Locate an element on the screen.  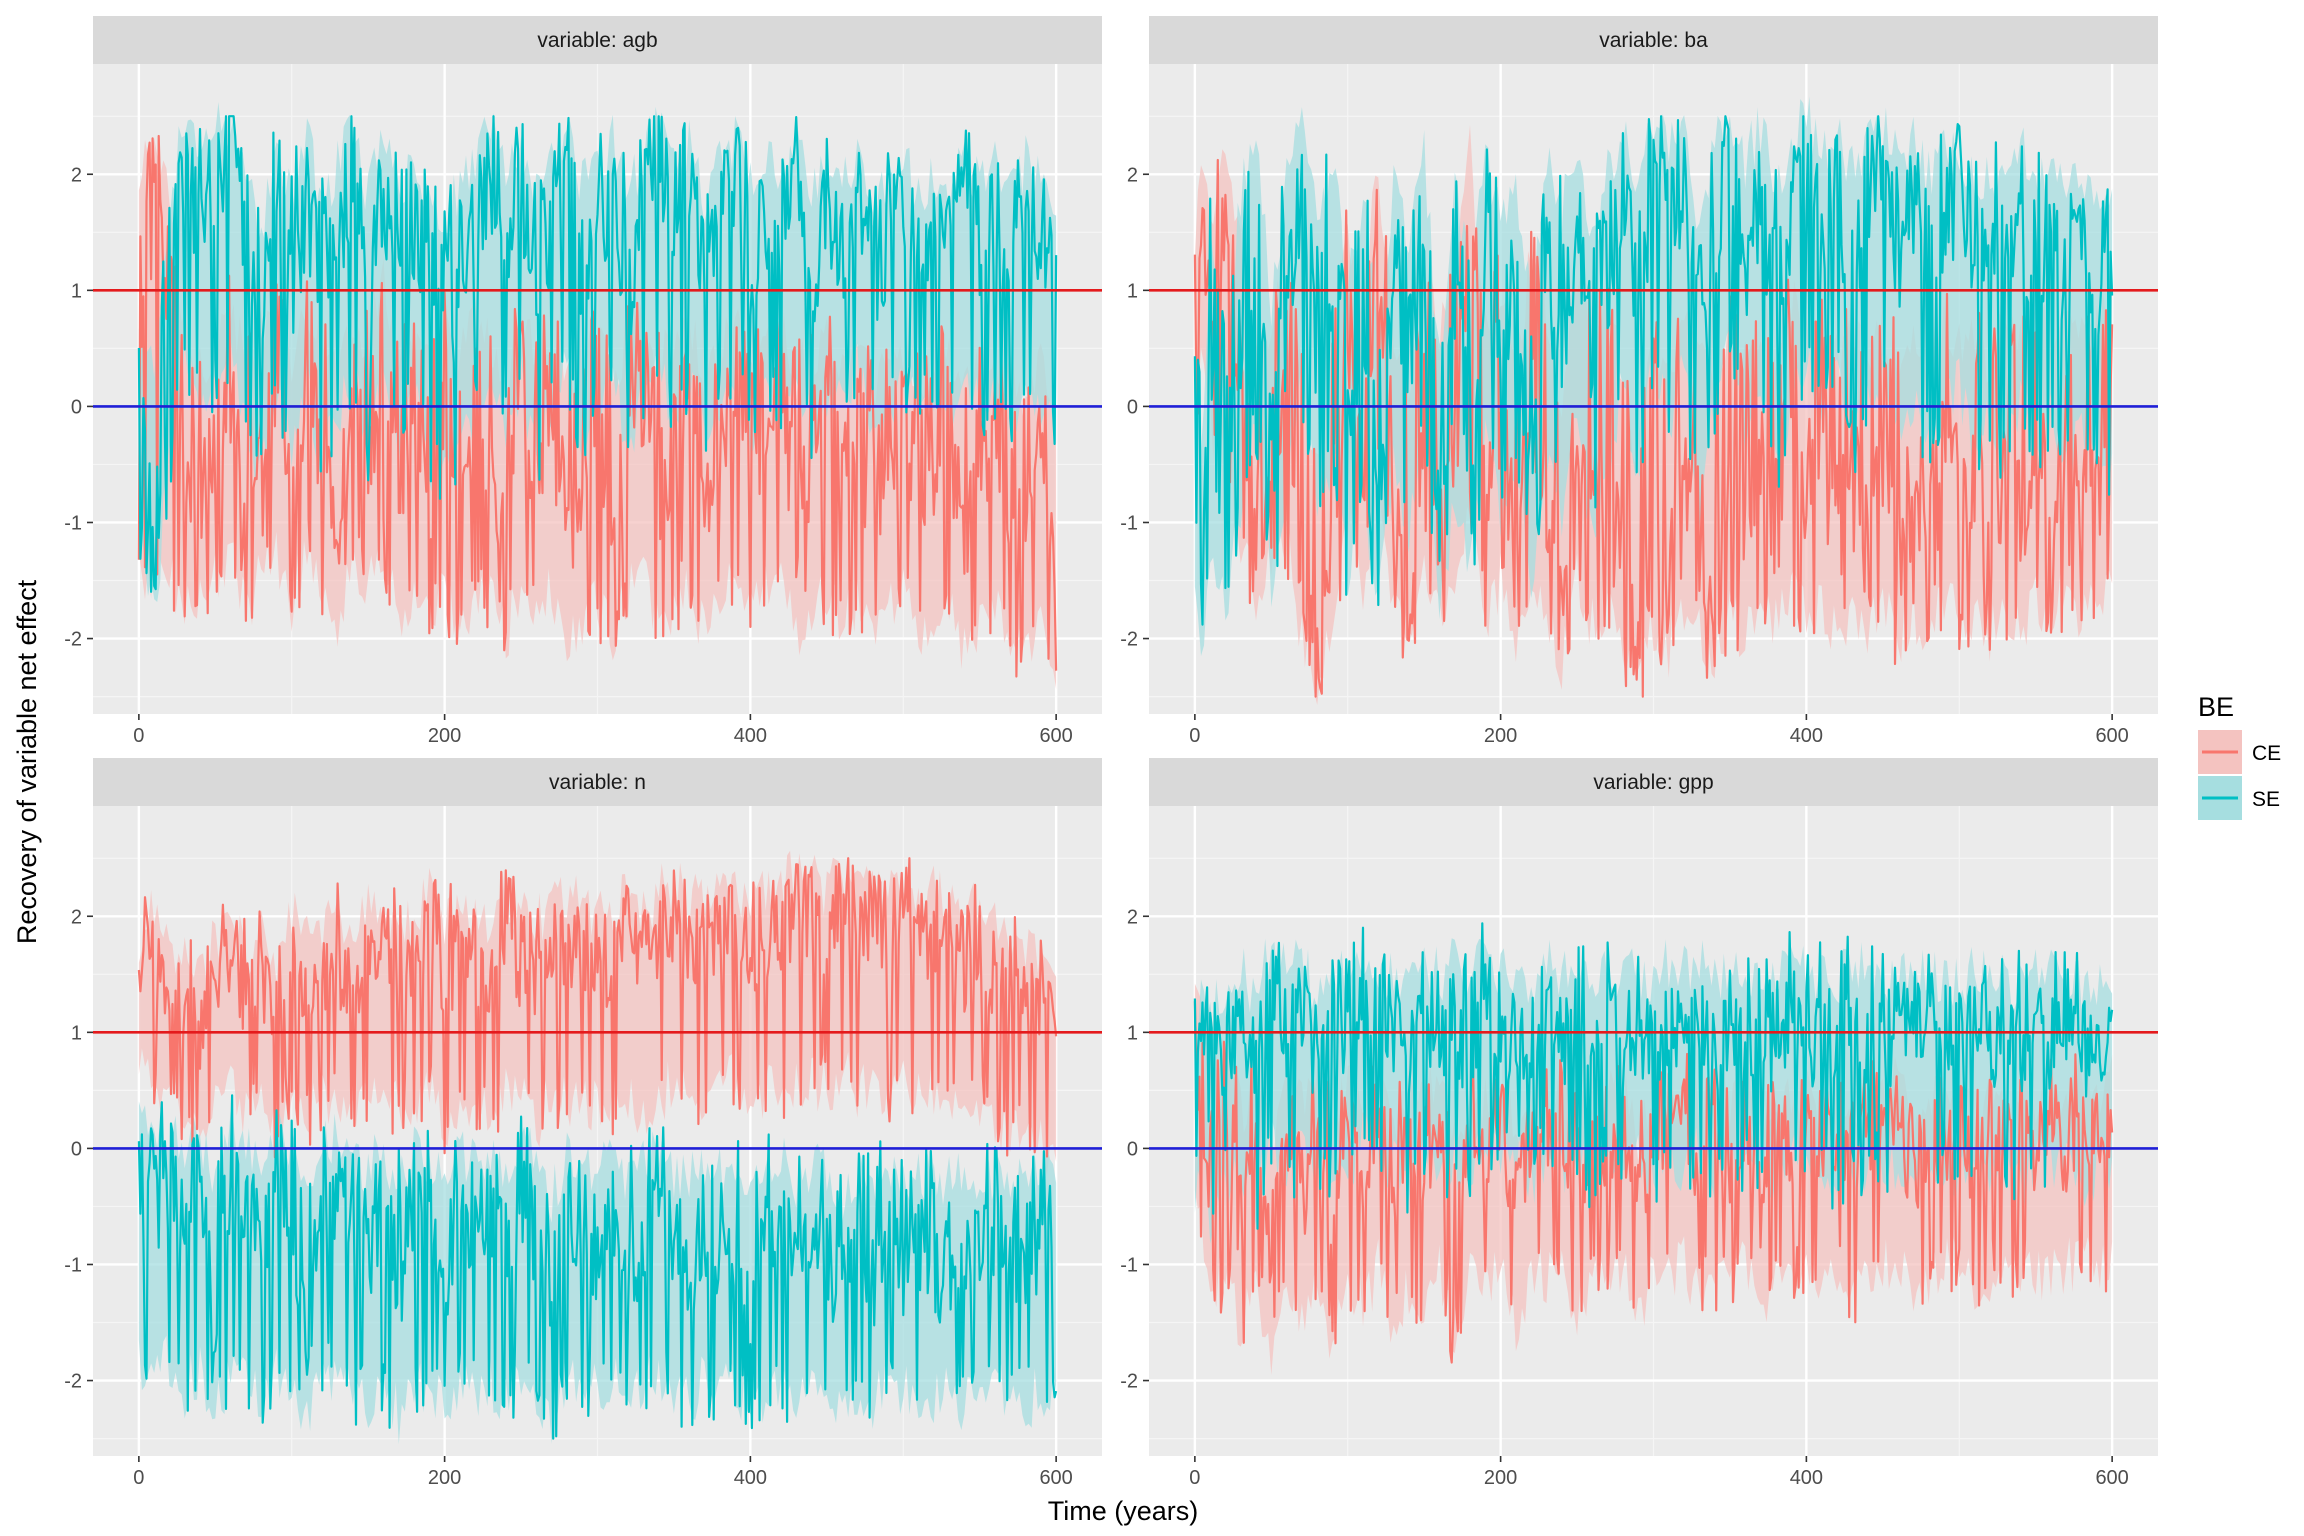
legend: BE CE SE is located at coordinates (2239, 756).